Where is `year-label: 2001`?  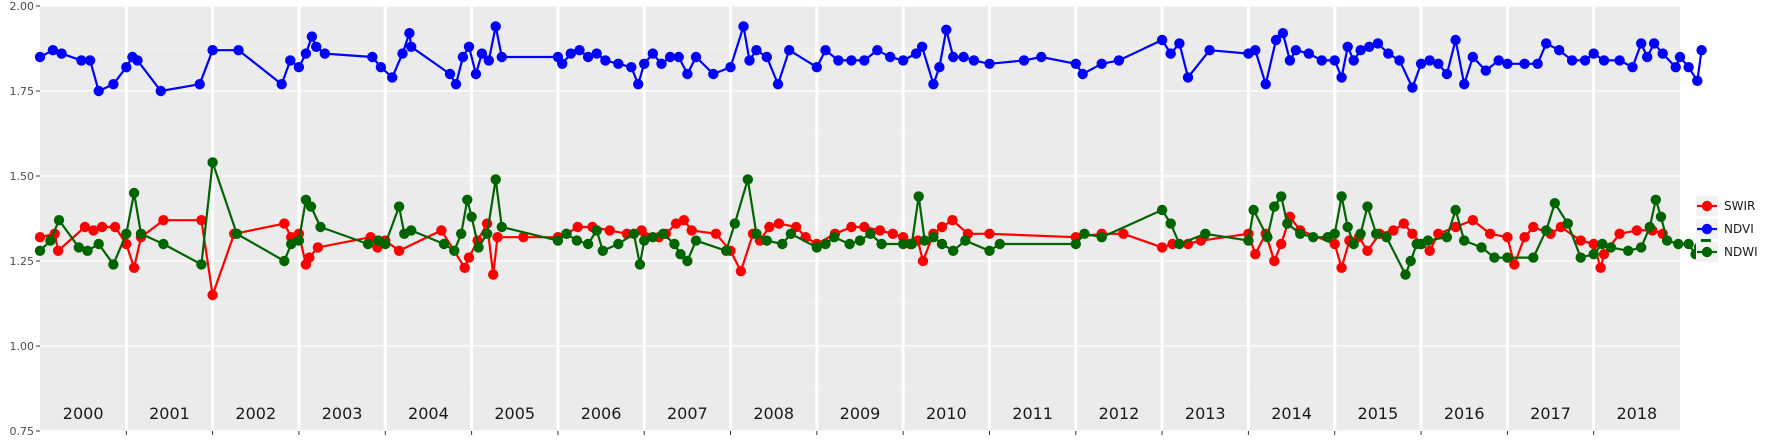 year-label: 2001 is located at coordinates (169, 413).